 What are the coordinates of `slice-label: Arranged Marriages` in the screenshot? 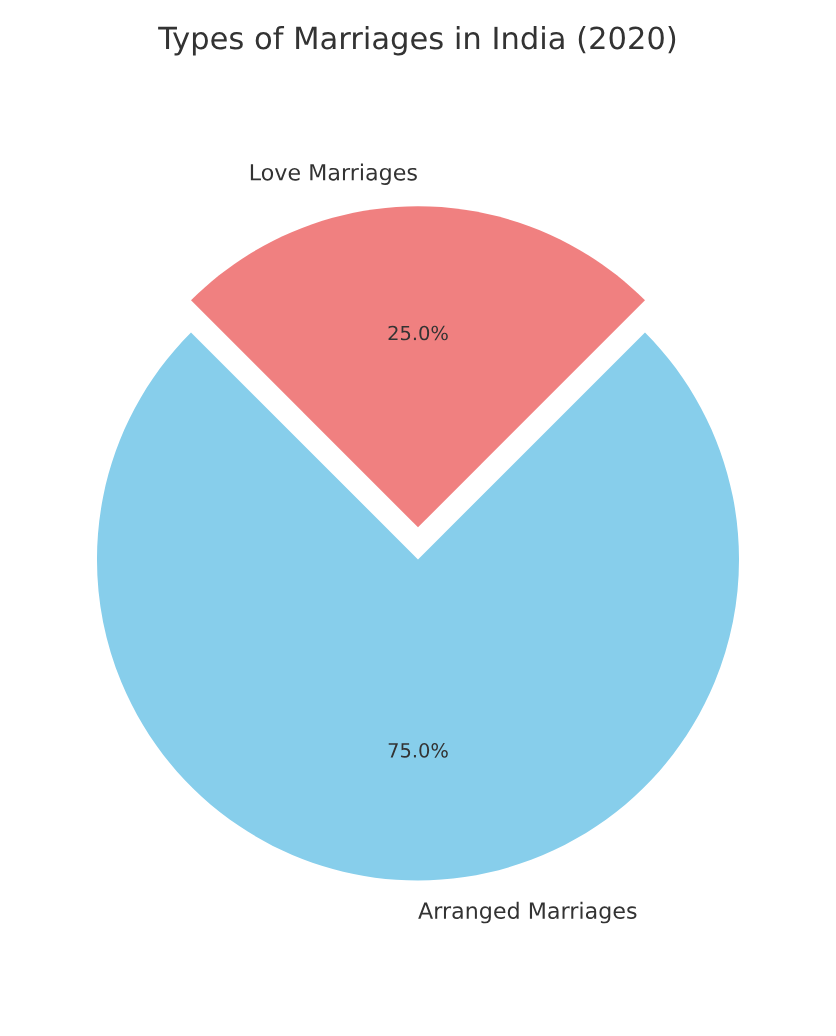 It's located at (527, 912).